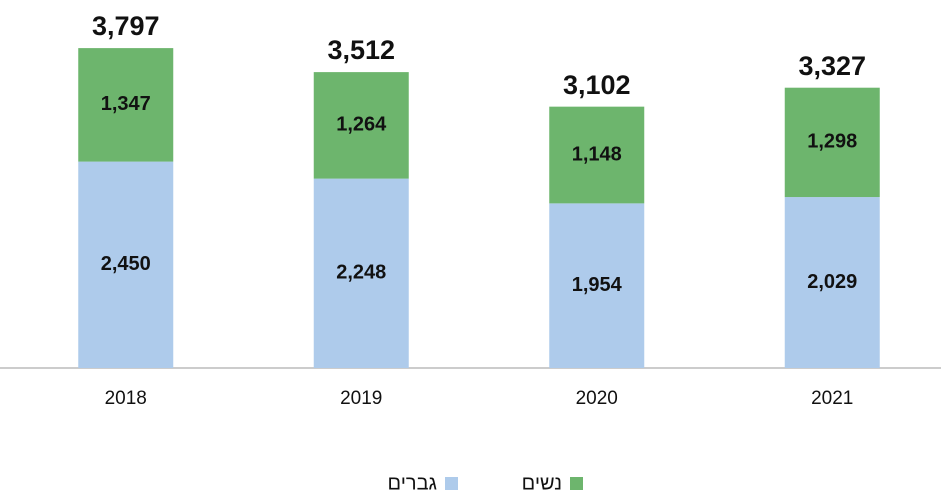  I want to click on data-label: 1,264, so click(361, 125).